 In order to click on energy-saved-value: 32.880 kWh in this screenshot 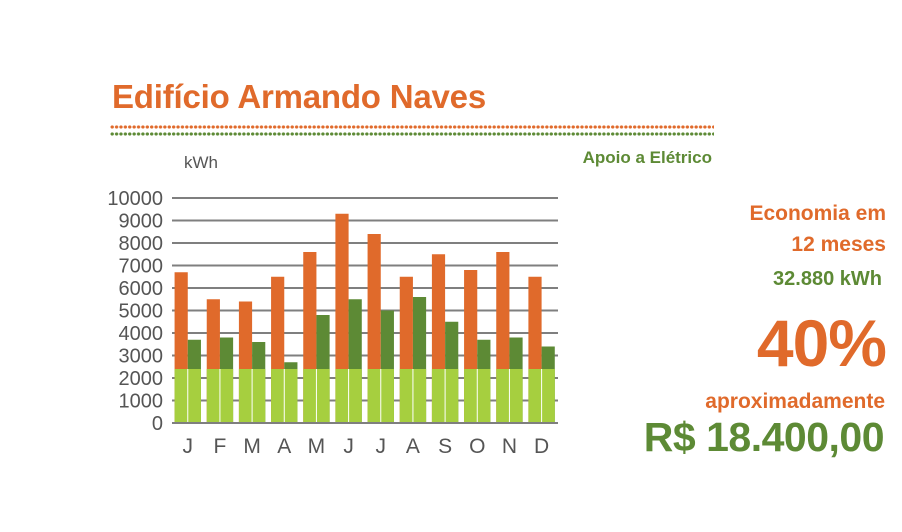, I will do `click(827, 279)`.